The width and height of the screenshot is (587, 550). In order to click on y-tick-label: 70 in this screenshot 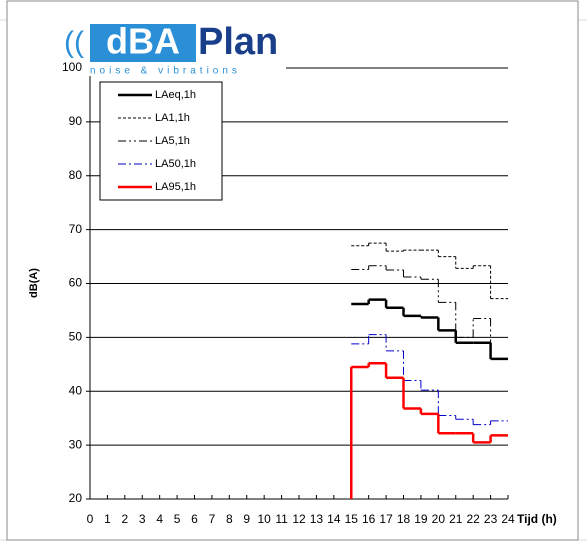, I will do `click(76, 229)`.